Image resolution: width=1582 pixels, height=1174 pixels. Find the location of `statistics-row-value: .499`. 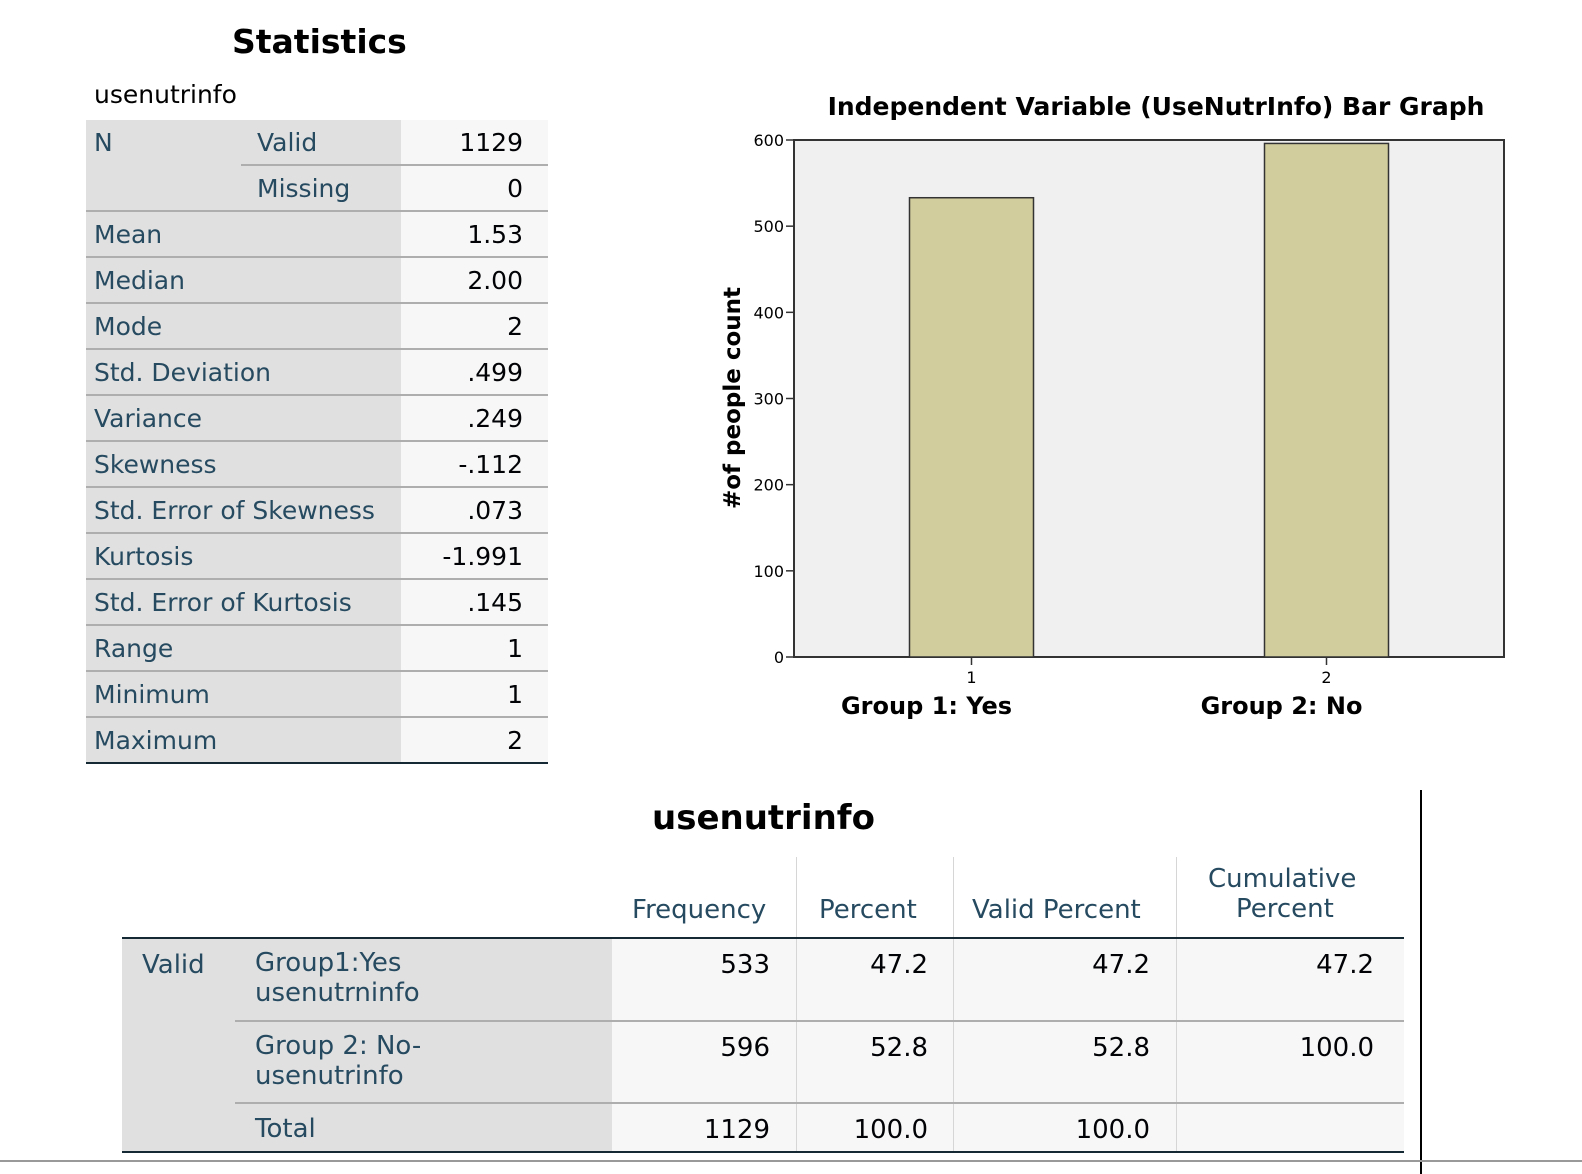

statistics-row-value: .499 is located at coordinates (495, 372).